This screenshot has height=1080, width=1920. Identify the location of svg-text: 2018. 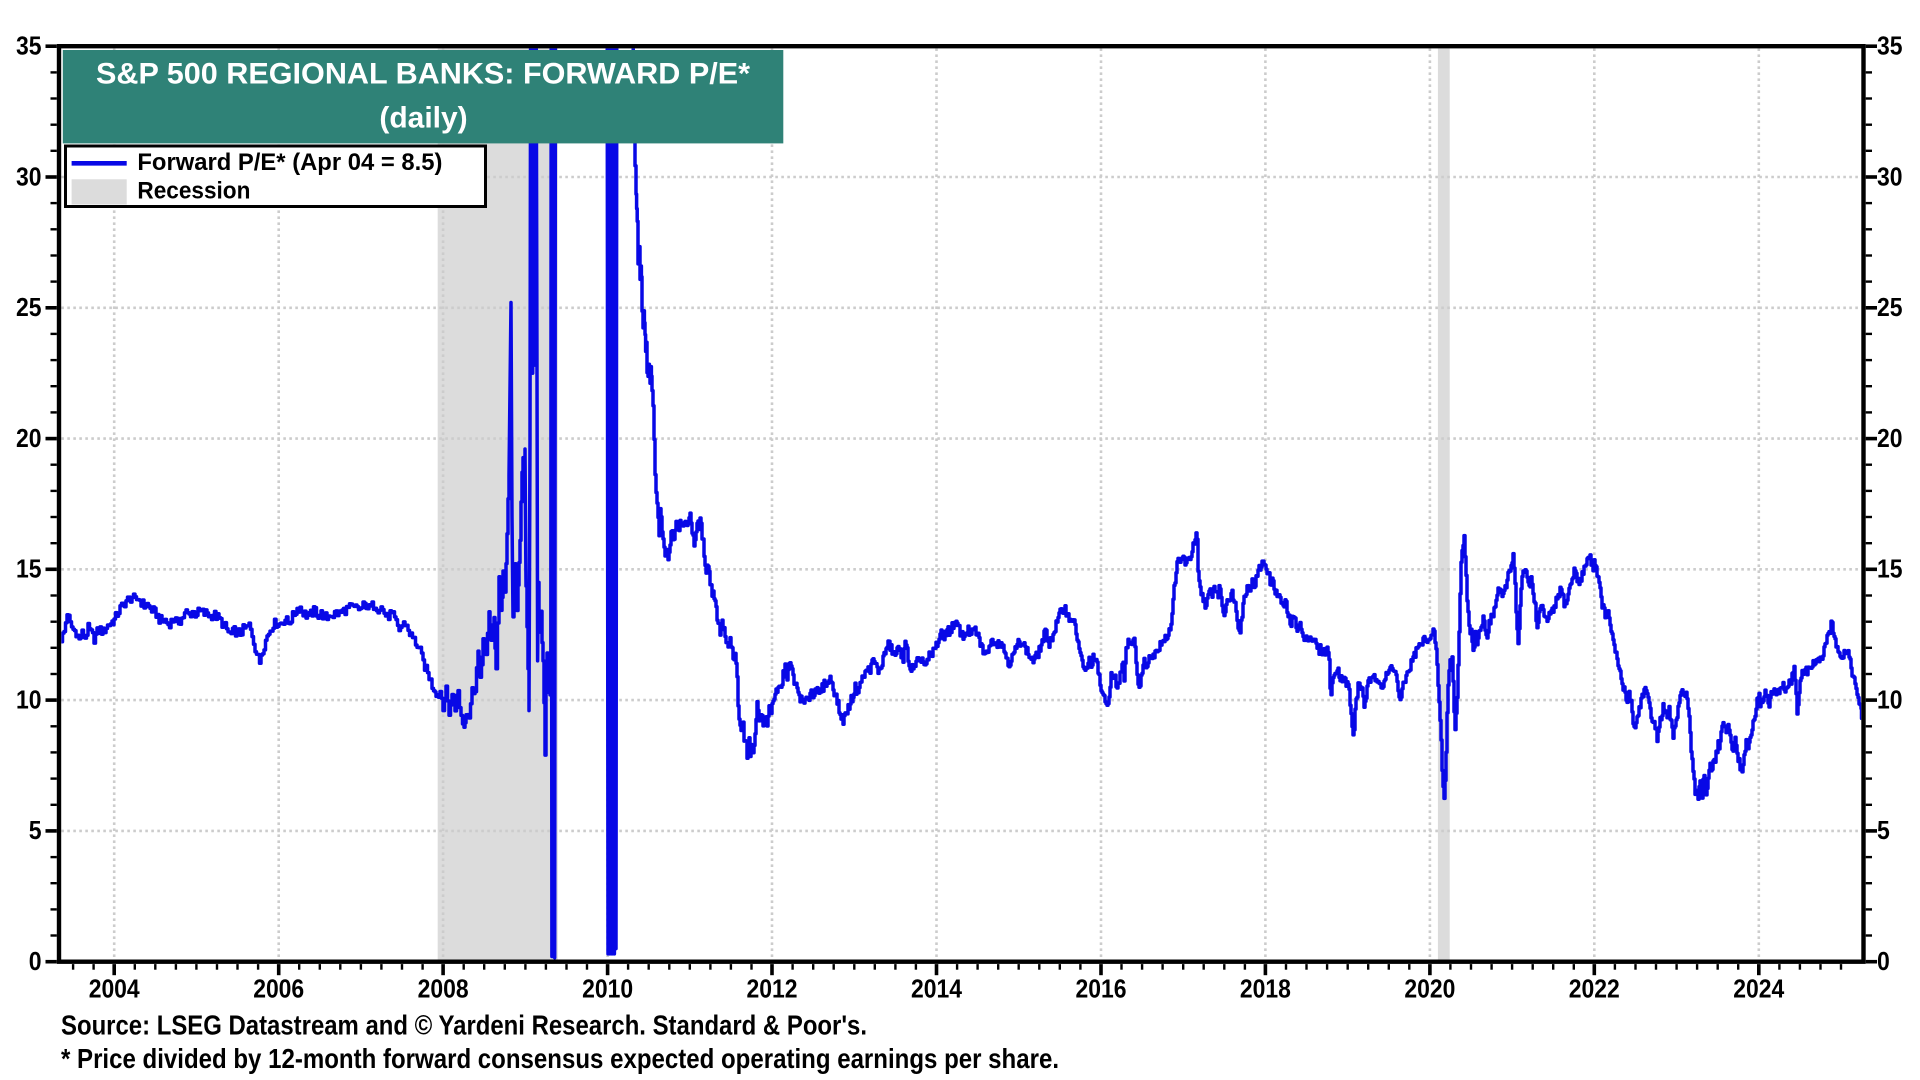
(1265, 989).